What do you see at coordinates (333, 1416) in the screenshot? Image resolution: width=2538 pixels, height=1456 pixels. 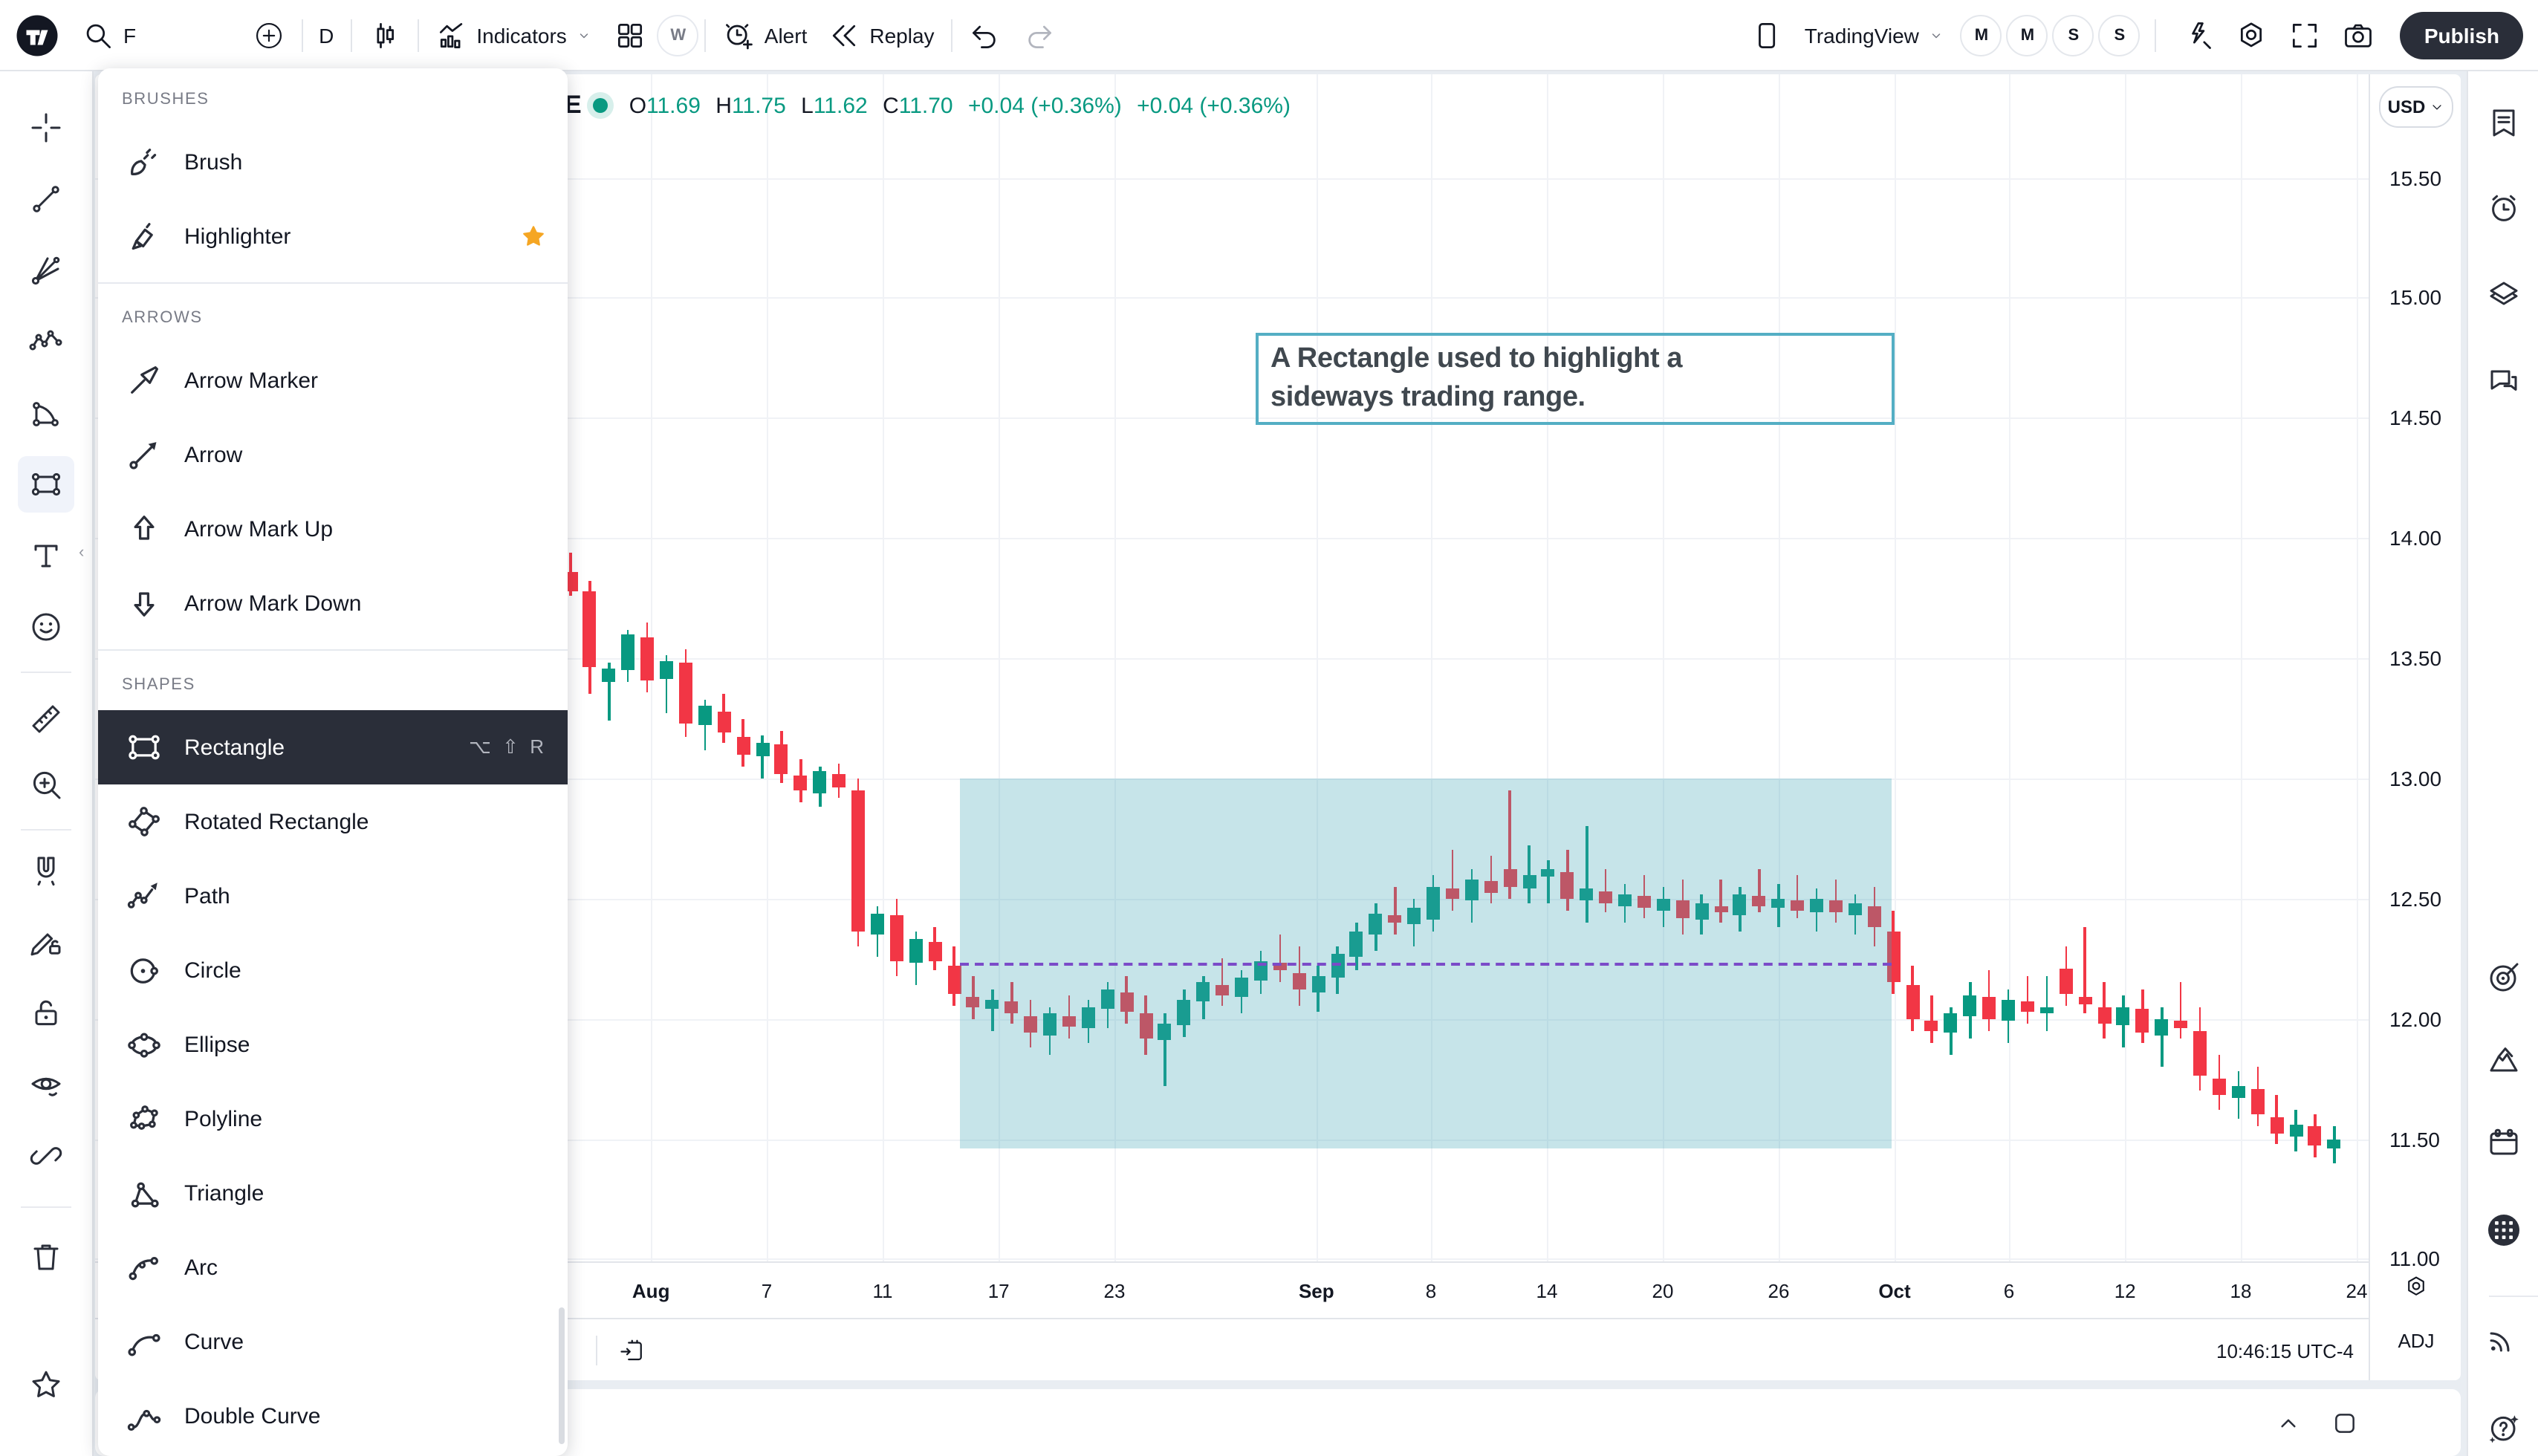 I see `menu-item-double-curve: Double Curve` at bounding box center [333, 1416].